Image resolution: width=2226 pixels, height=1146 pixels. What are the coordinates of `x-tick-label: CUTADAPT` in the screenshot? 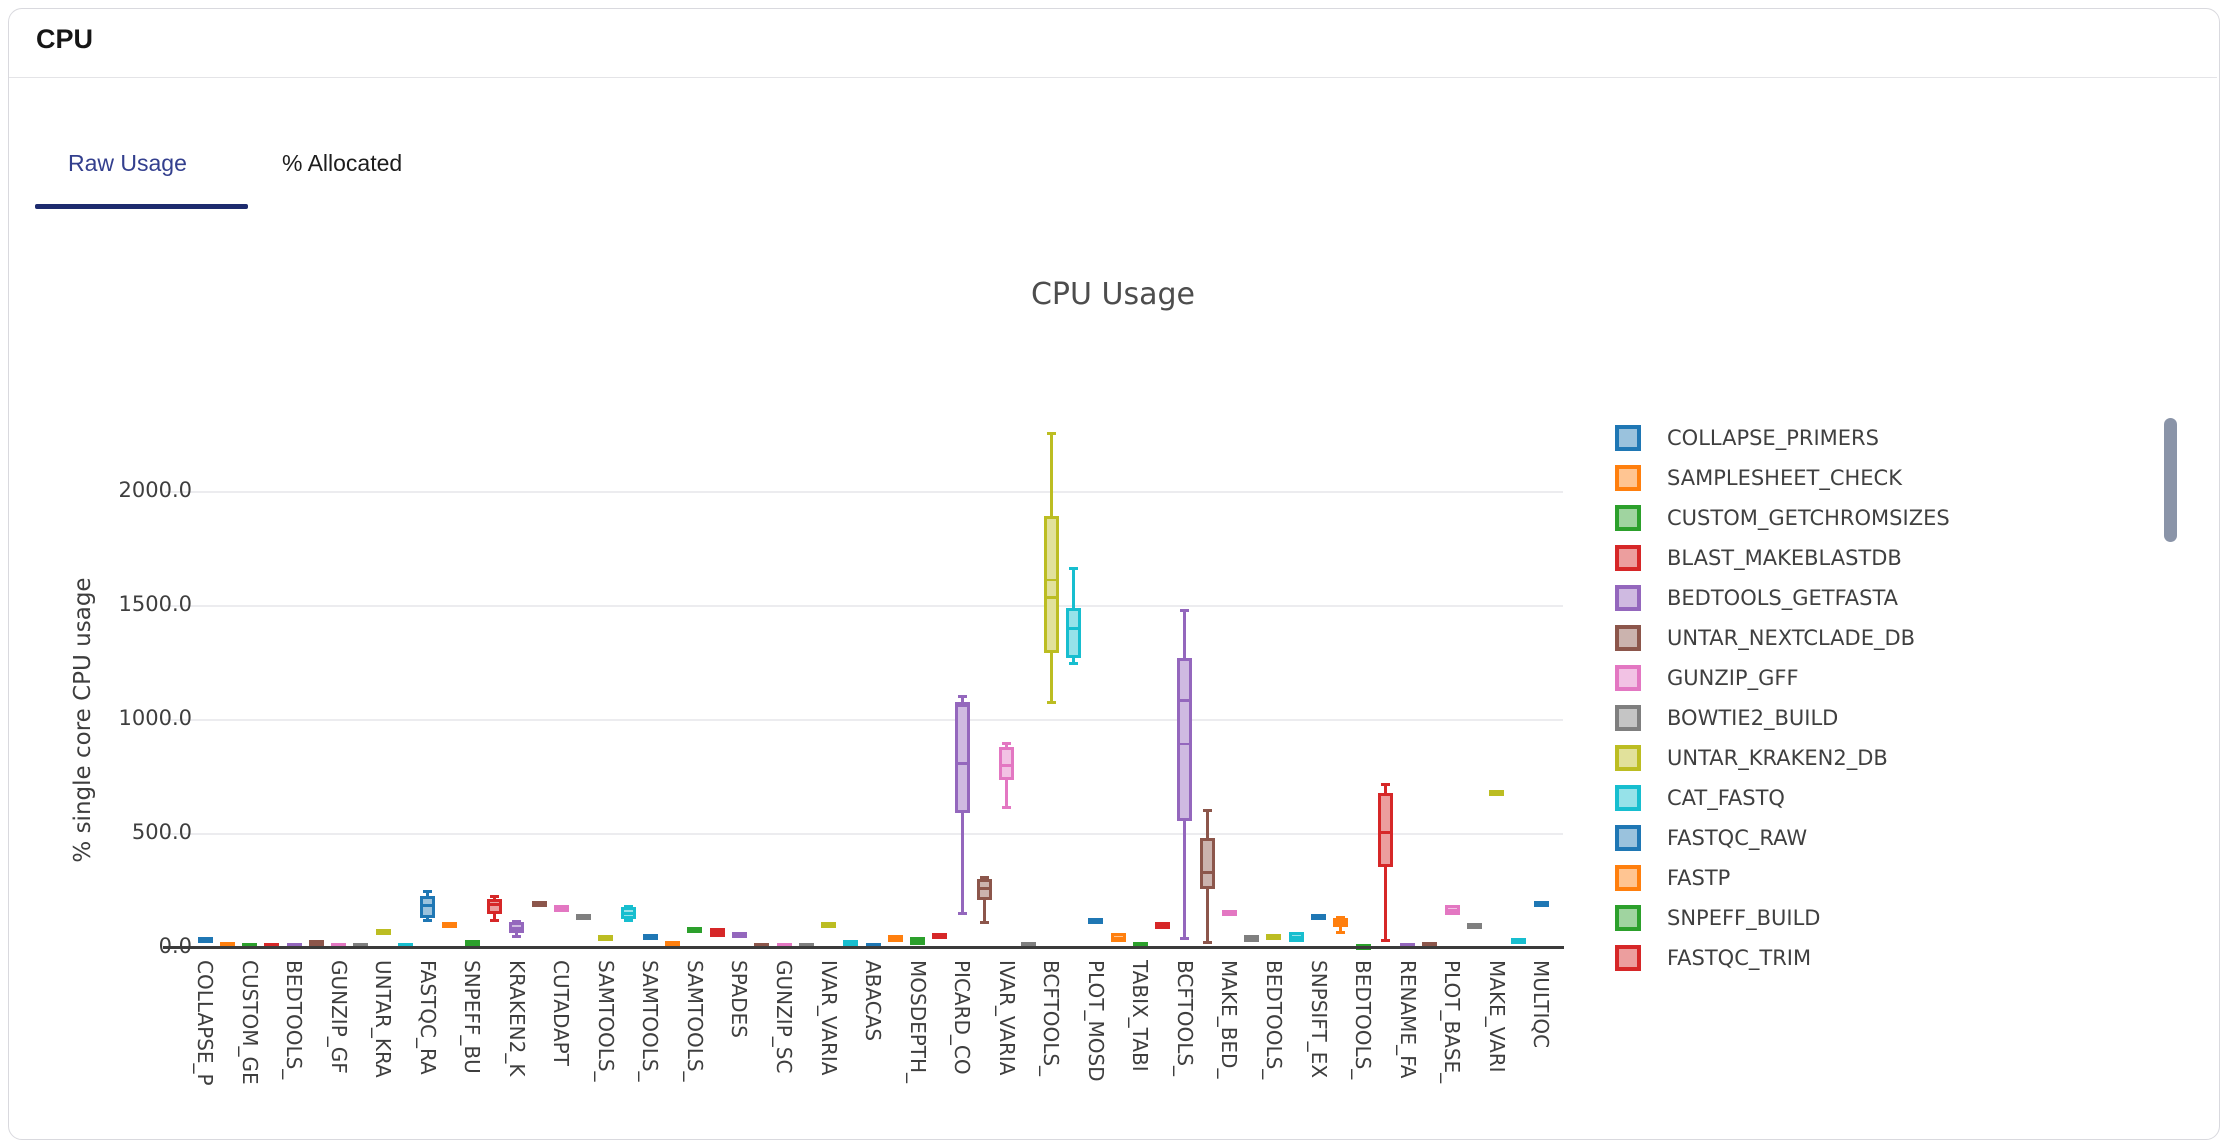 It's located at (561, 1013).